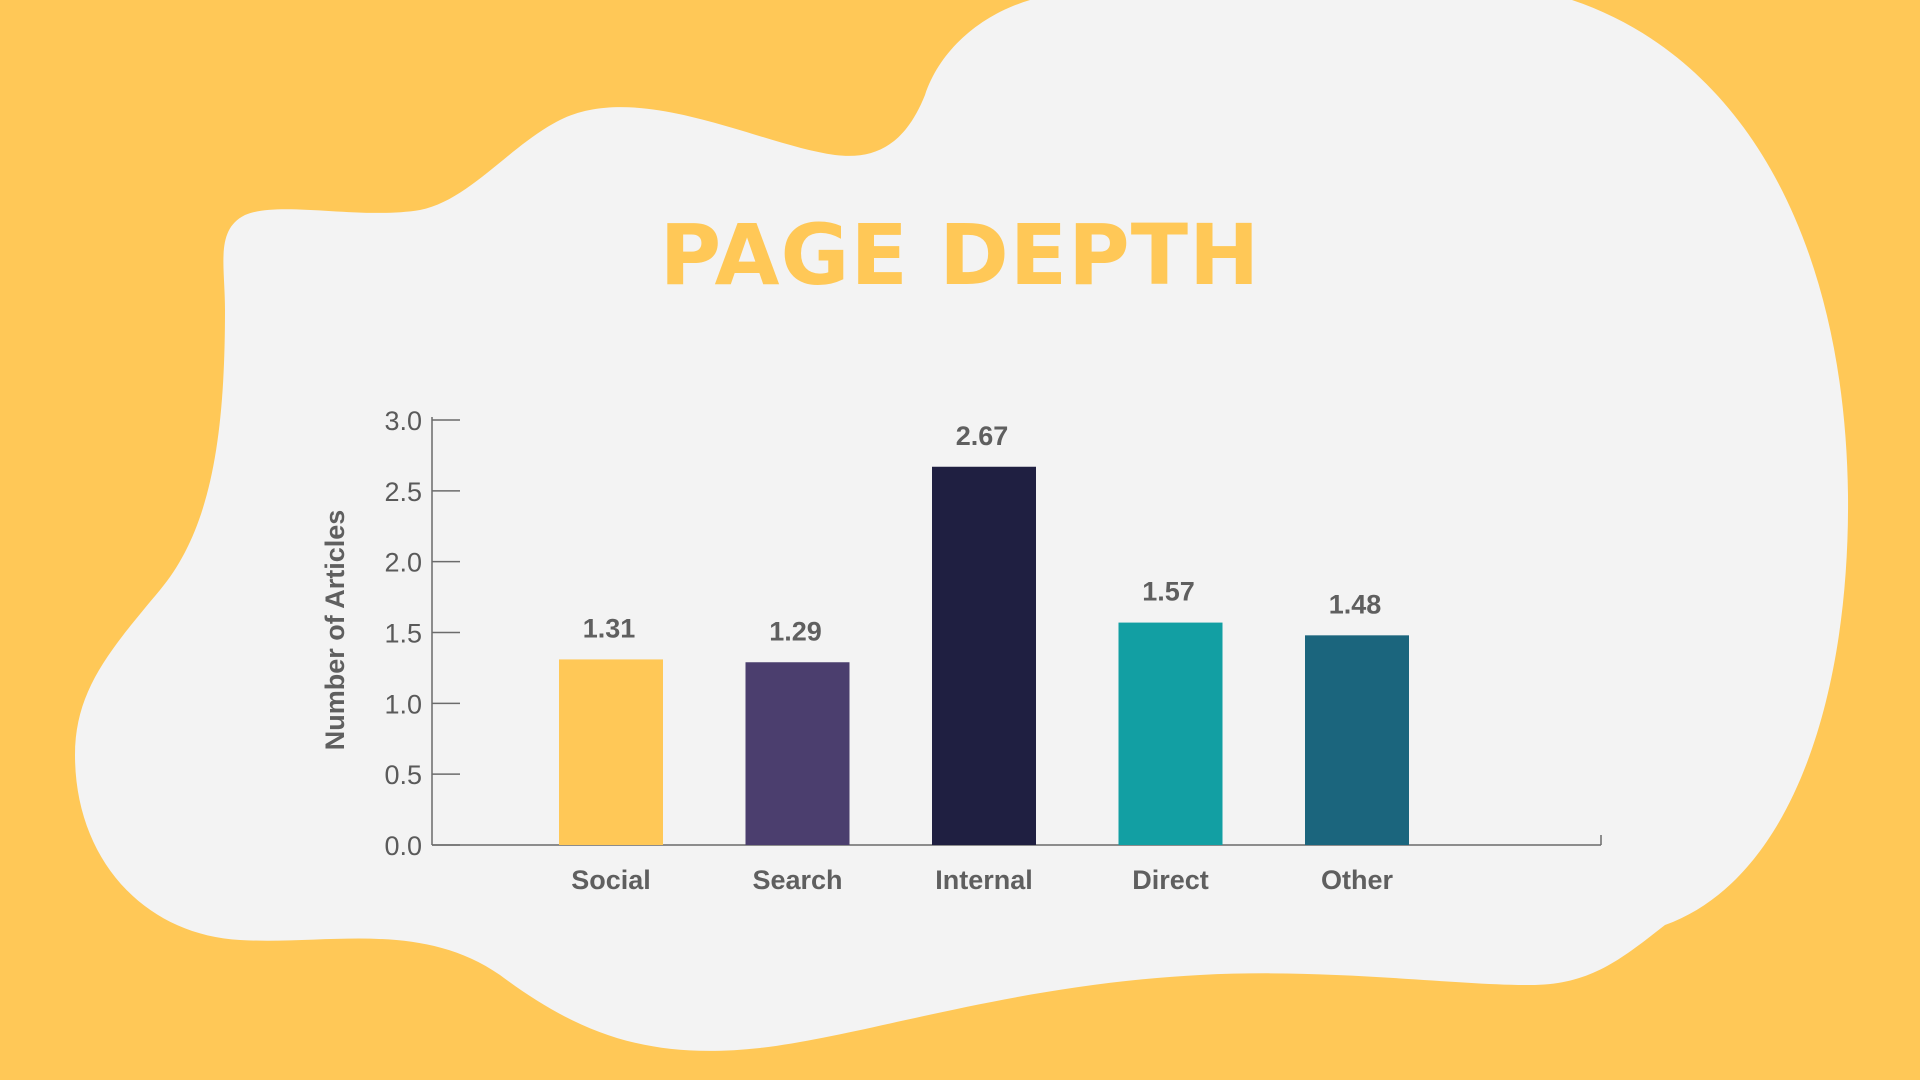 The width and height of the screenshot is (1920, 1080). What do you see at coordinates (1357, 740) in the screenshot?
I see `bar-other` at bounding box center [1357, 740].